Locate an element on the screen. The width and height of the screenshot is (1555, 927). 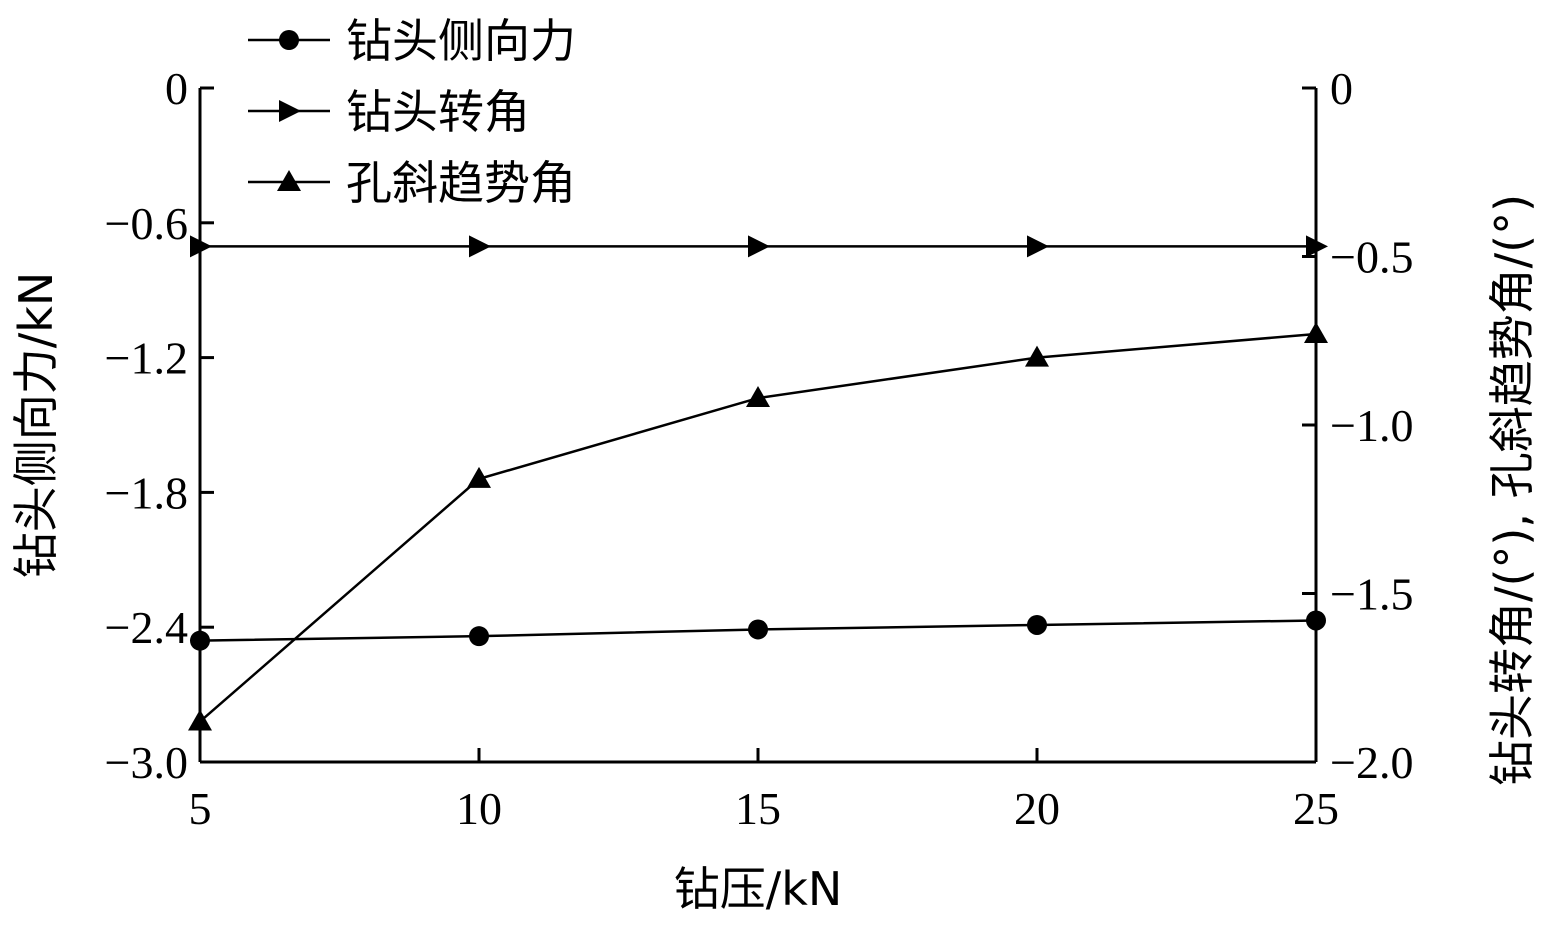
left-y-tick-label: −1.8 is located at coordinates (146, 492).